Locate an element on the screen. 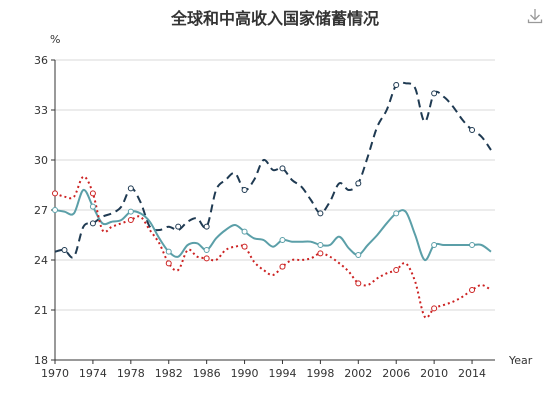 This screenshot has height=420, width=550. chart-title: 全球和中高收入国家储蓄情况 is located at coordinates (274, 18).